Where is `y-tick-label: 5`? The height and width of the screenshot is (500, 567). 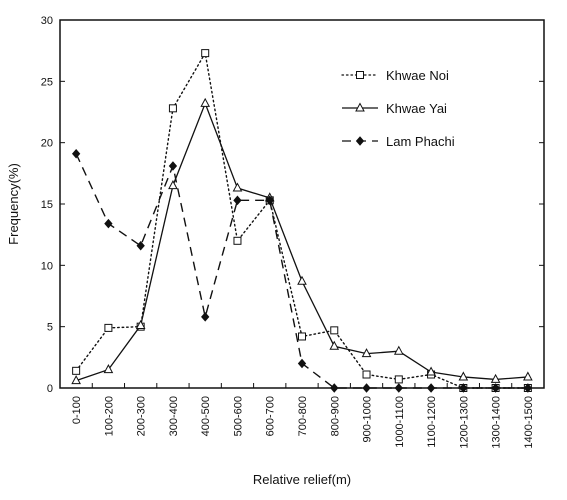 y-tick-label: 5 is located at coordinates (50, 328).